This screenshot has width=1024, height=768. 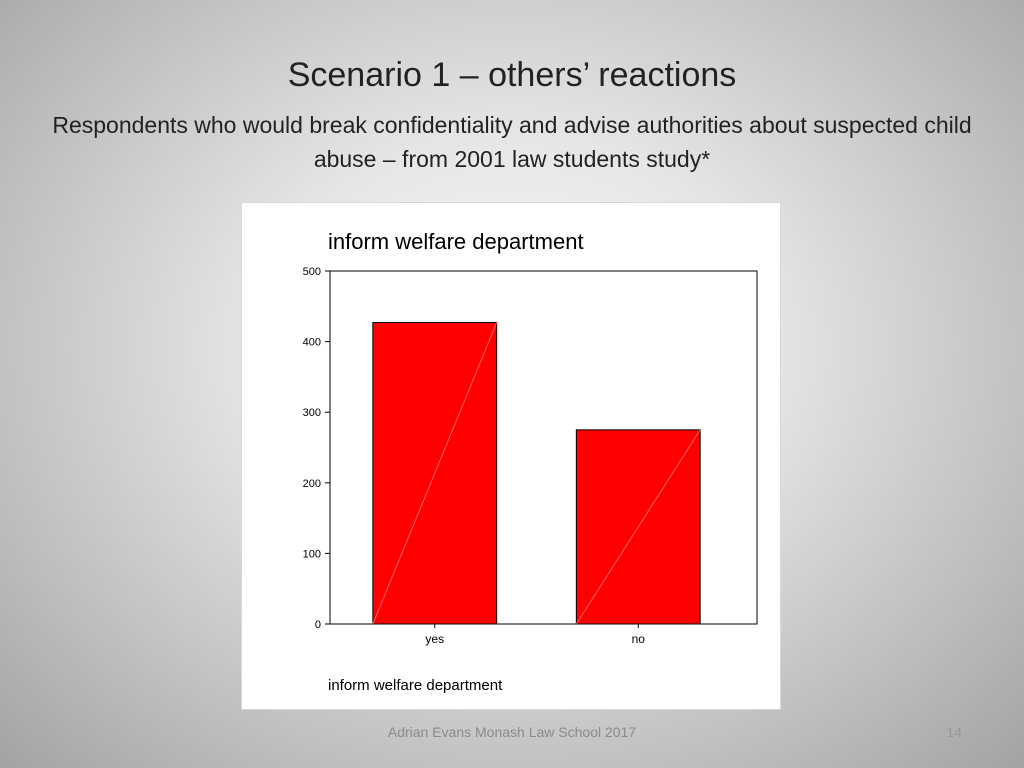 I want to click on y-tick-label: 400, so click(x=312, y=343).